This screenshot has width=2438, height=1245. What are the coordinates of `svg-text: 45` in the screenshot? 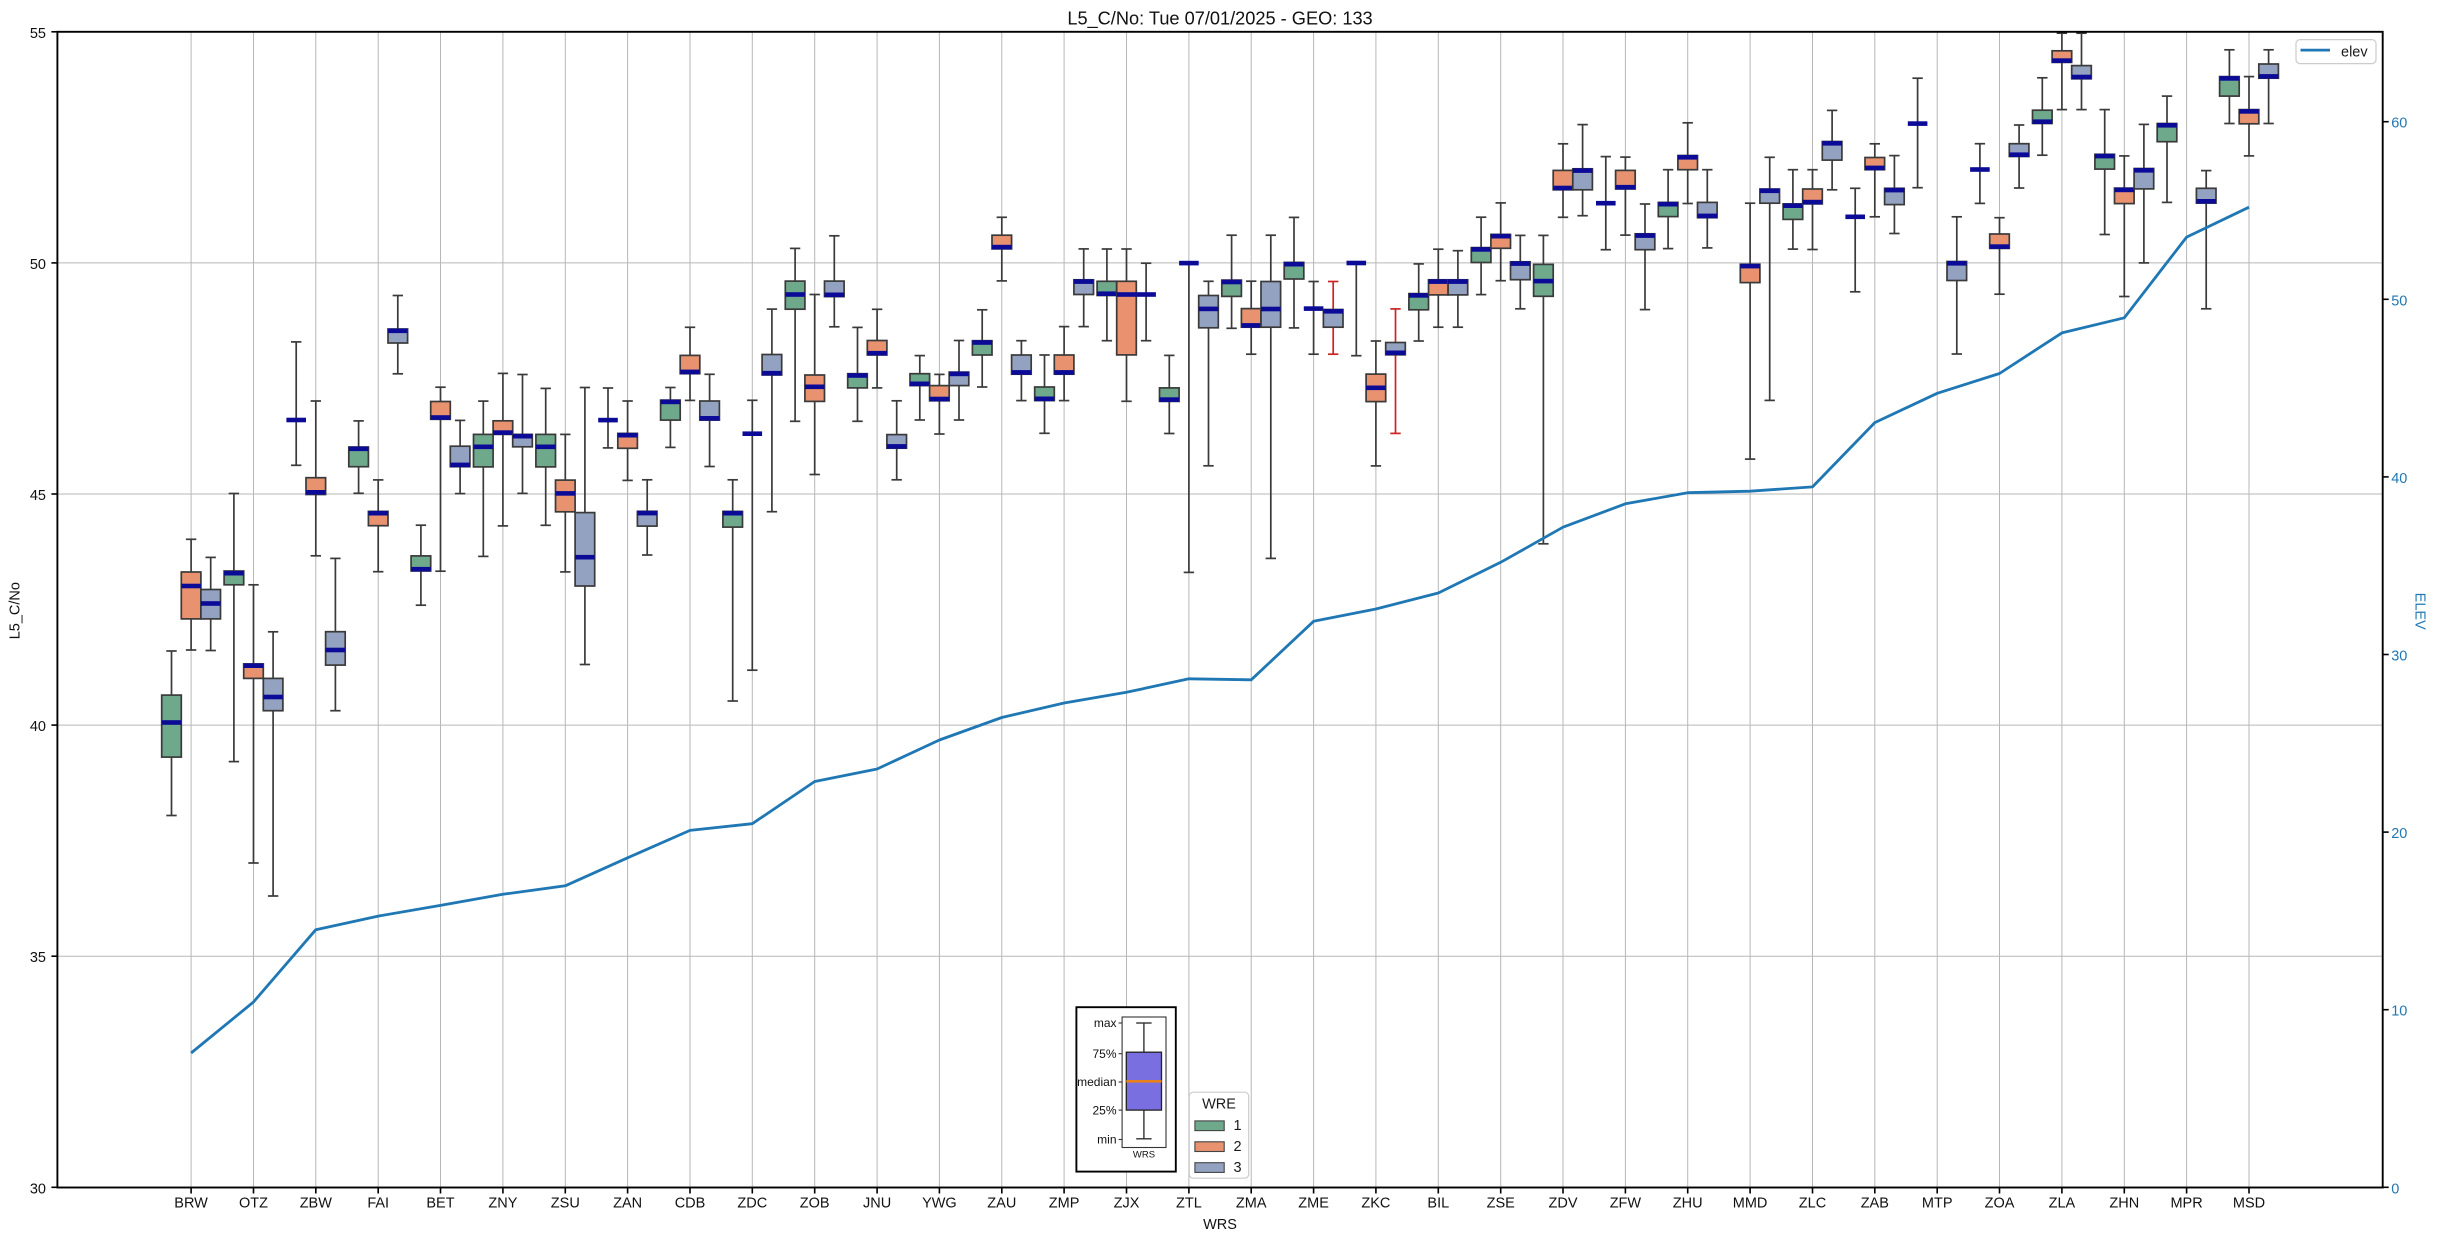 It's located at (38, 496).